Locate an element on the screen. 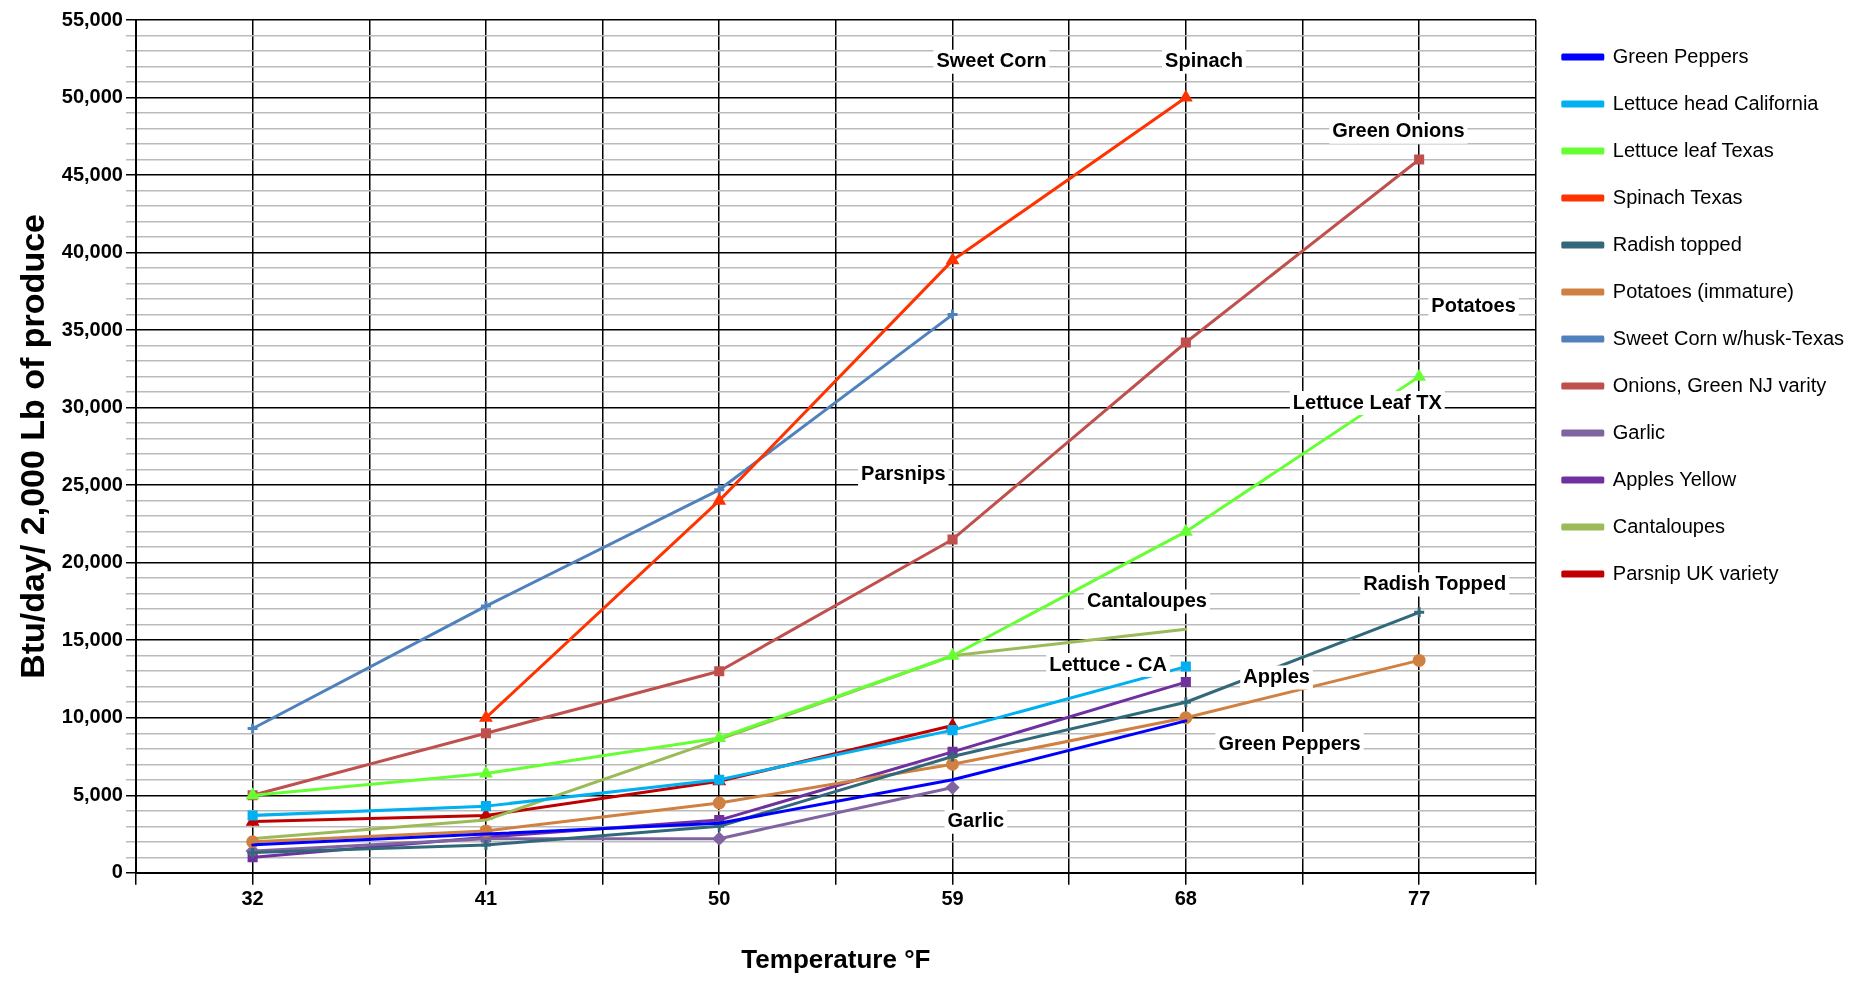 The height and width of the screenshot is (990, 1858). legend-label: Onions, Green NJ varity is located at coordinates (1719, 384).